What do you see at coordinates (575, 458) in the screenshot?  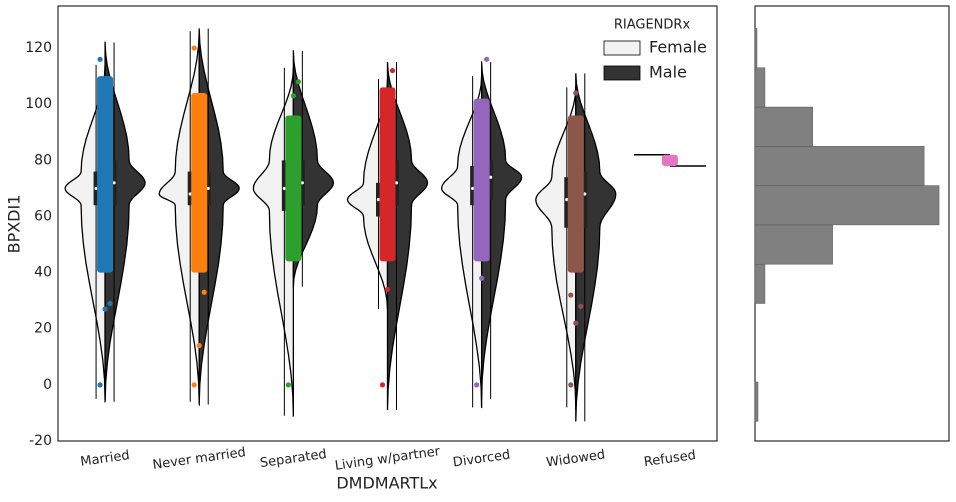 I see `x-tick-label: Widowed` at bounding box center [575, 458].